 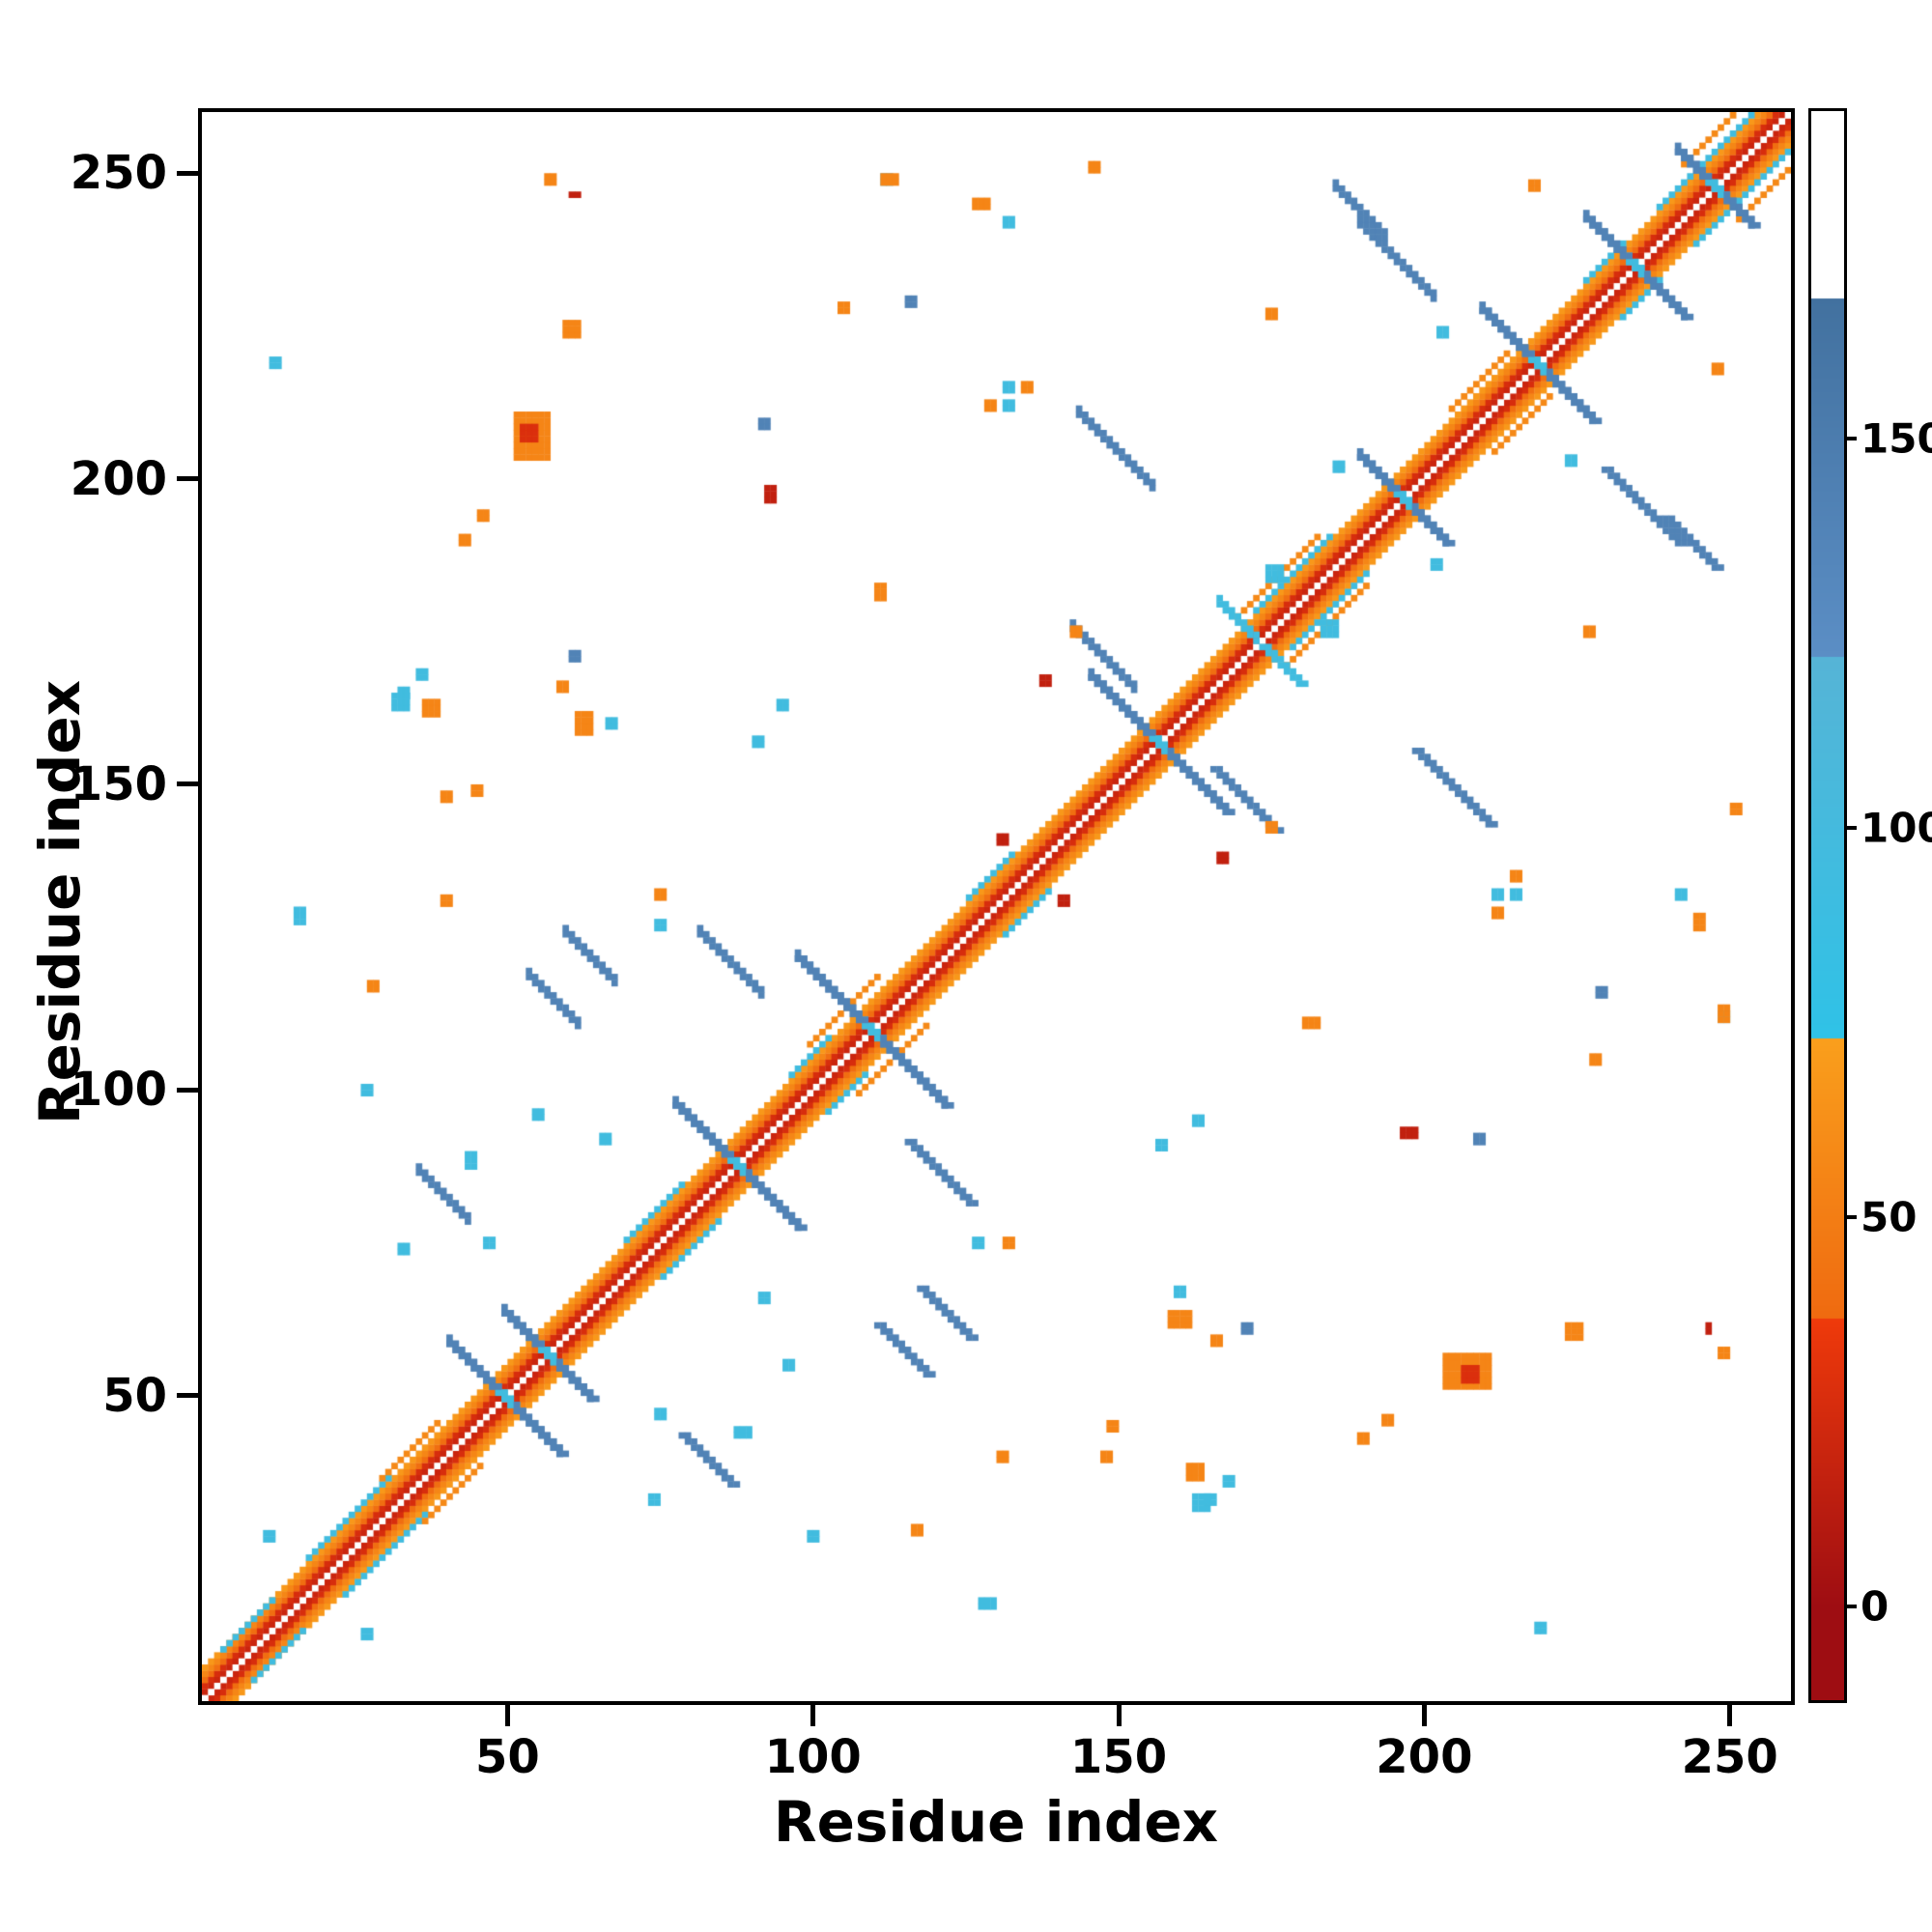 I want to click on y-tick-label: 100, so click(x=118, y=1090).